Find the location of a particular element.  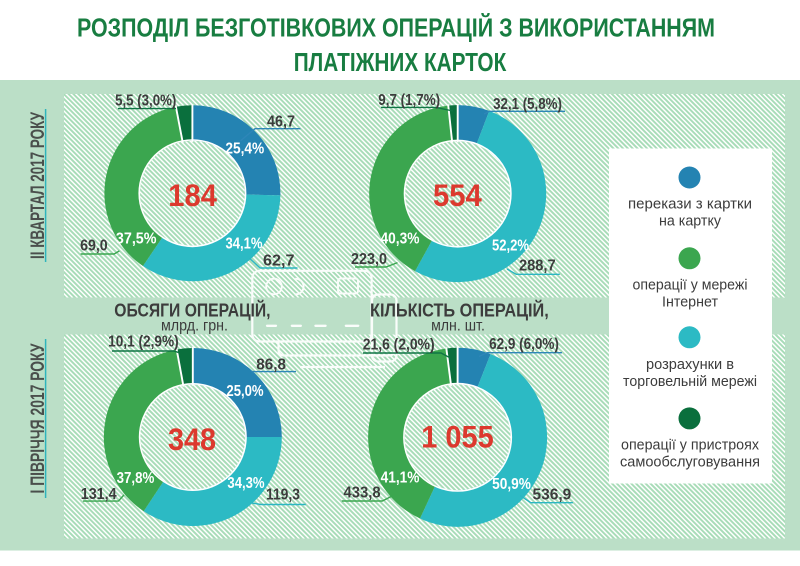

svg-text: 34,1% is located at coordinates (243, 244).